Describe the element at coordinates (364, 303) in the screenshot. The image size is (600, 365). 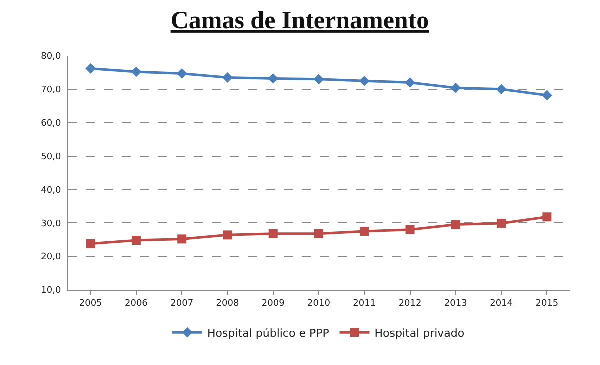
I see `x-tick-label: 2011` at that location.